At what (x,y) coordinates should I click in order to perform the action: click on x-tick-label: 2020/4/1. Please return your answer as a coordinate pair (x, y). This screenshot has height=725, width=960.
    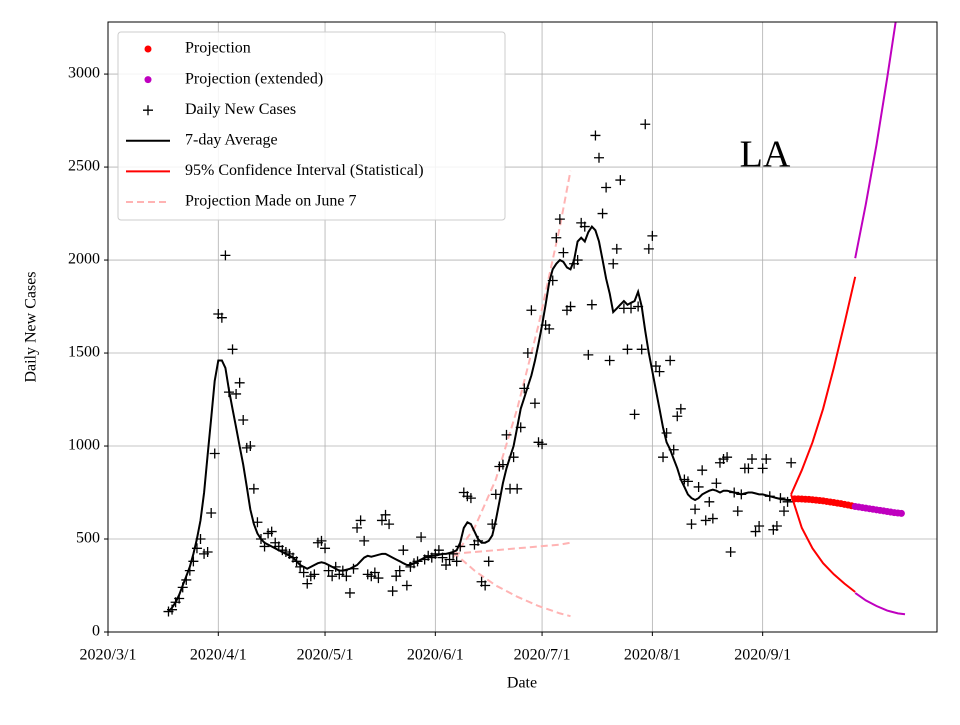
    Looking at the image, I should click on (218, 655).